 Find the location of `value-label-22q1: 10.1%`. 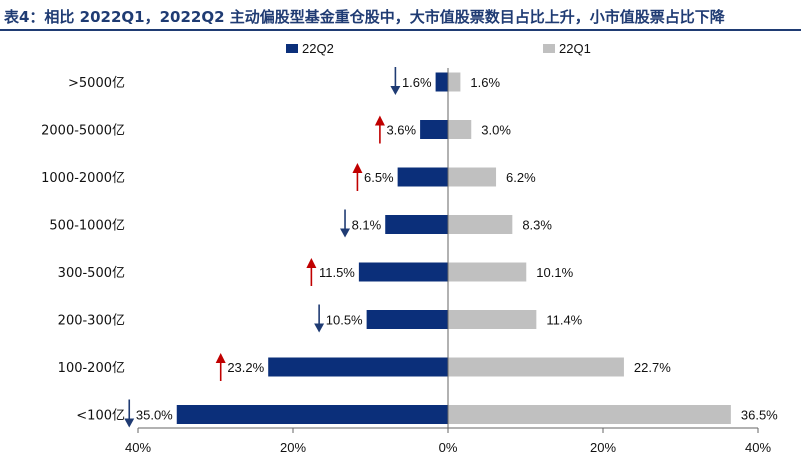

value-label-22q1: 10.1% is located at coordinates (554, 272).